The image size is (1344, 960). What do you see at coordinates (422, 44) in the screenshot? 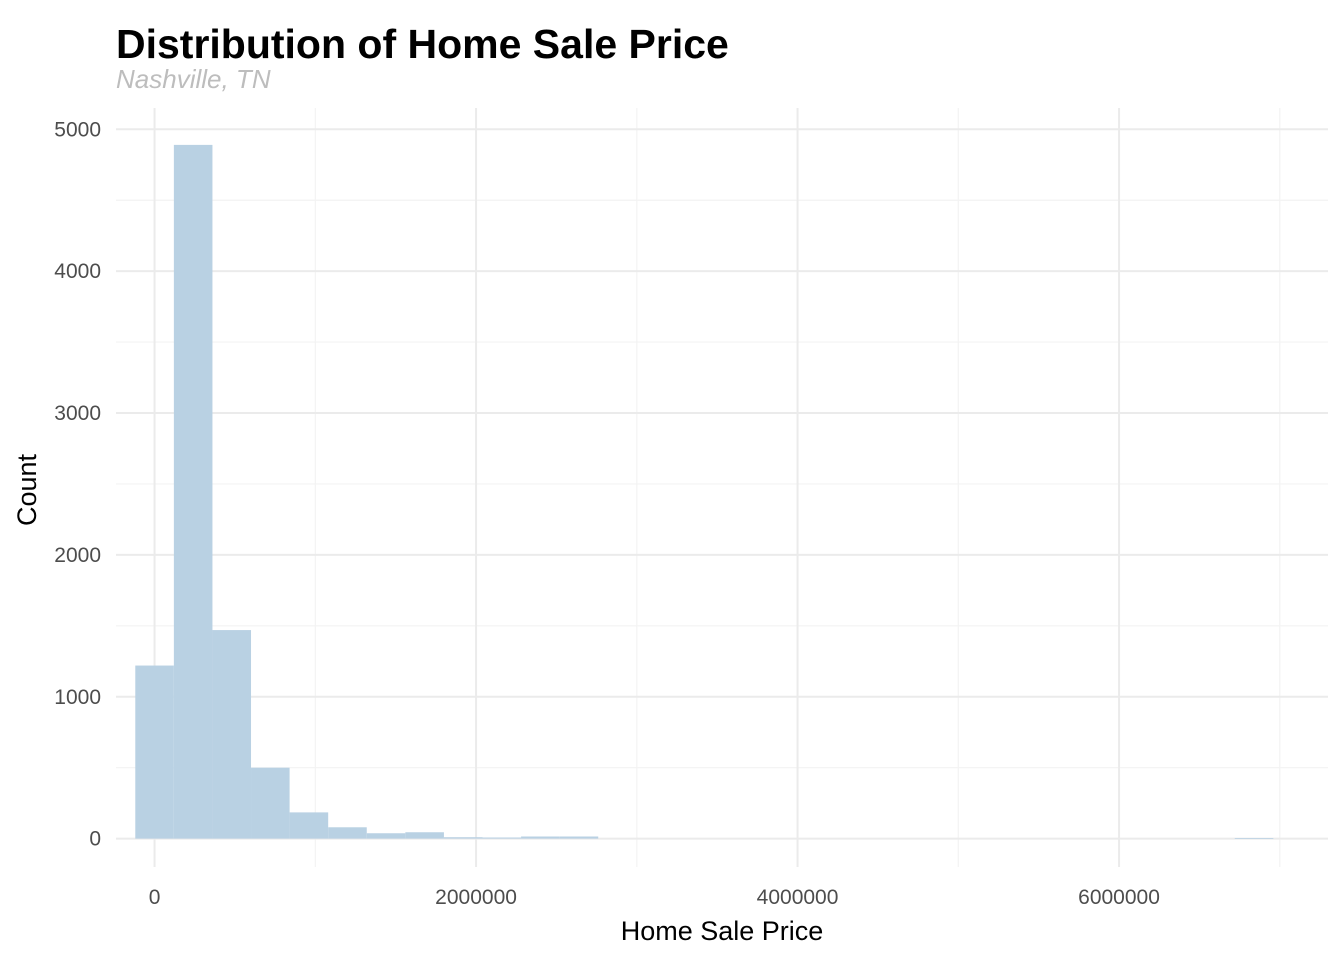
I see `chart-title: Distribution of Home Sale Price` at bounding box center [422, 44].